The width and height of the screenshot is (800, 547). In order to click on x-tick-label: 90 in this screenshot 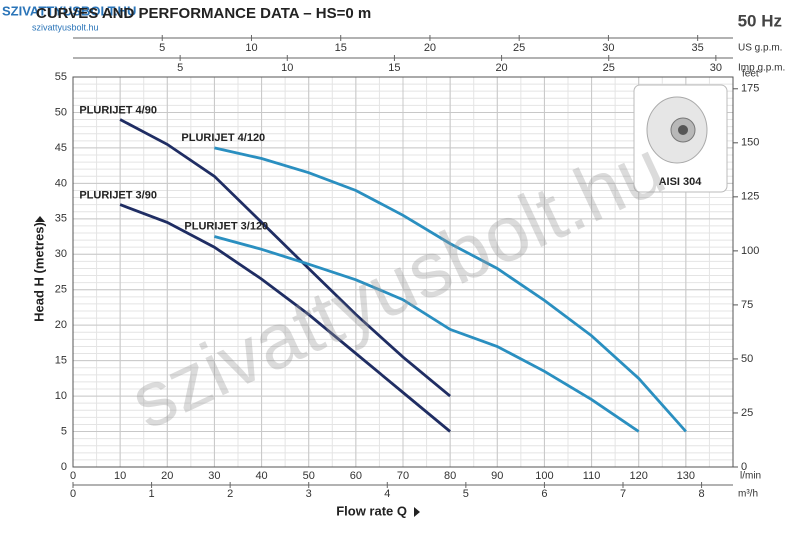, I will do `click(497, 476)`.